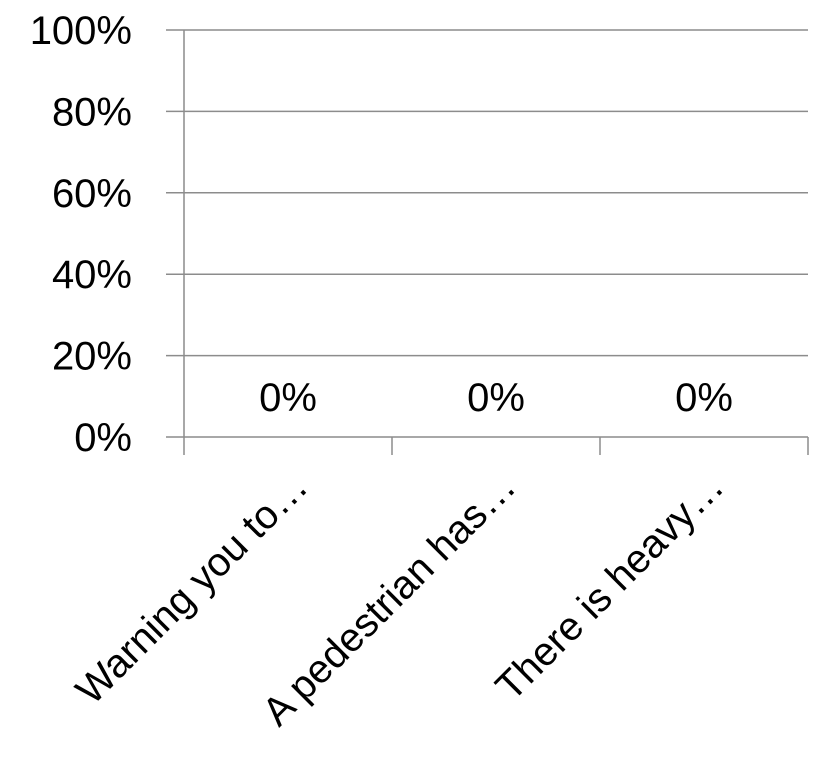 The width and height of the screenshot is (825, 765). What do you see at coordinates (92, 357) in the screenshot?
I see `y-tick-label: 20%` at bounding box center [92, 357].